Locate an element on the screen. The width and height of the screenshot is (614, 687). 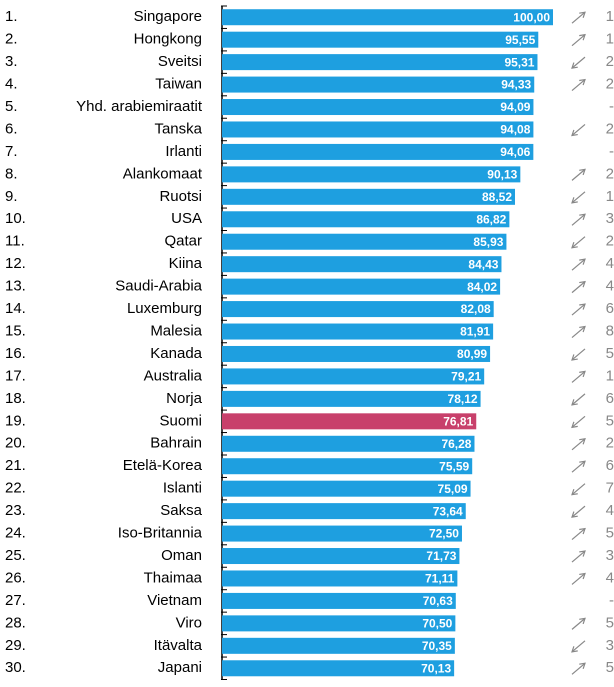
rank-label: 5. is located at coordinates (11, 106).